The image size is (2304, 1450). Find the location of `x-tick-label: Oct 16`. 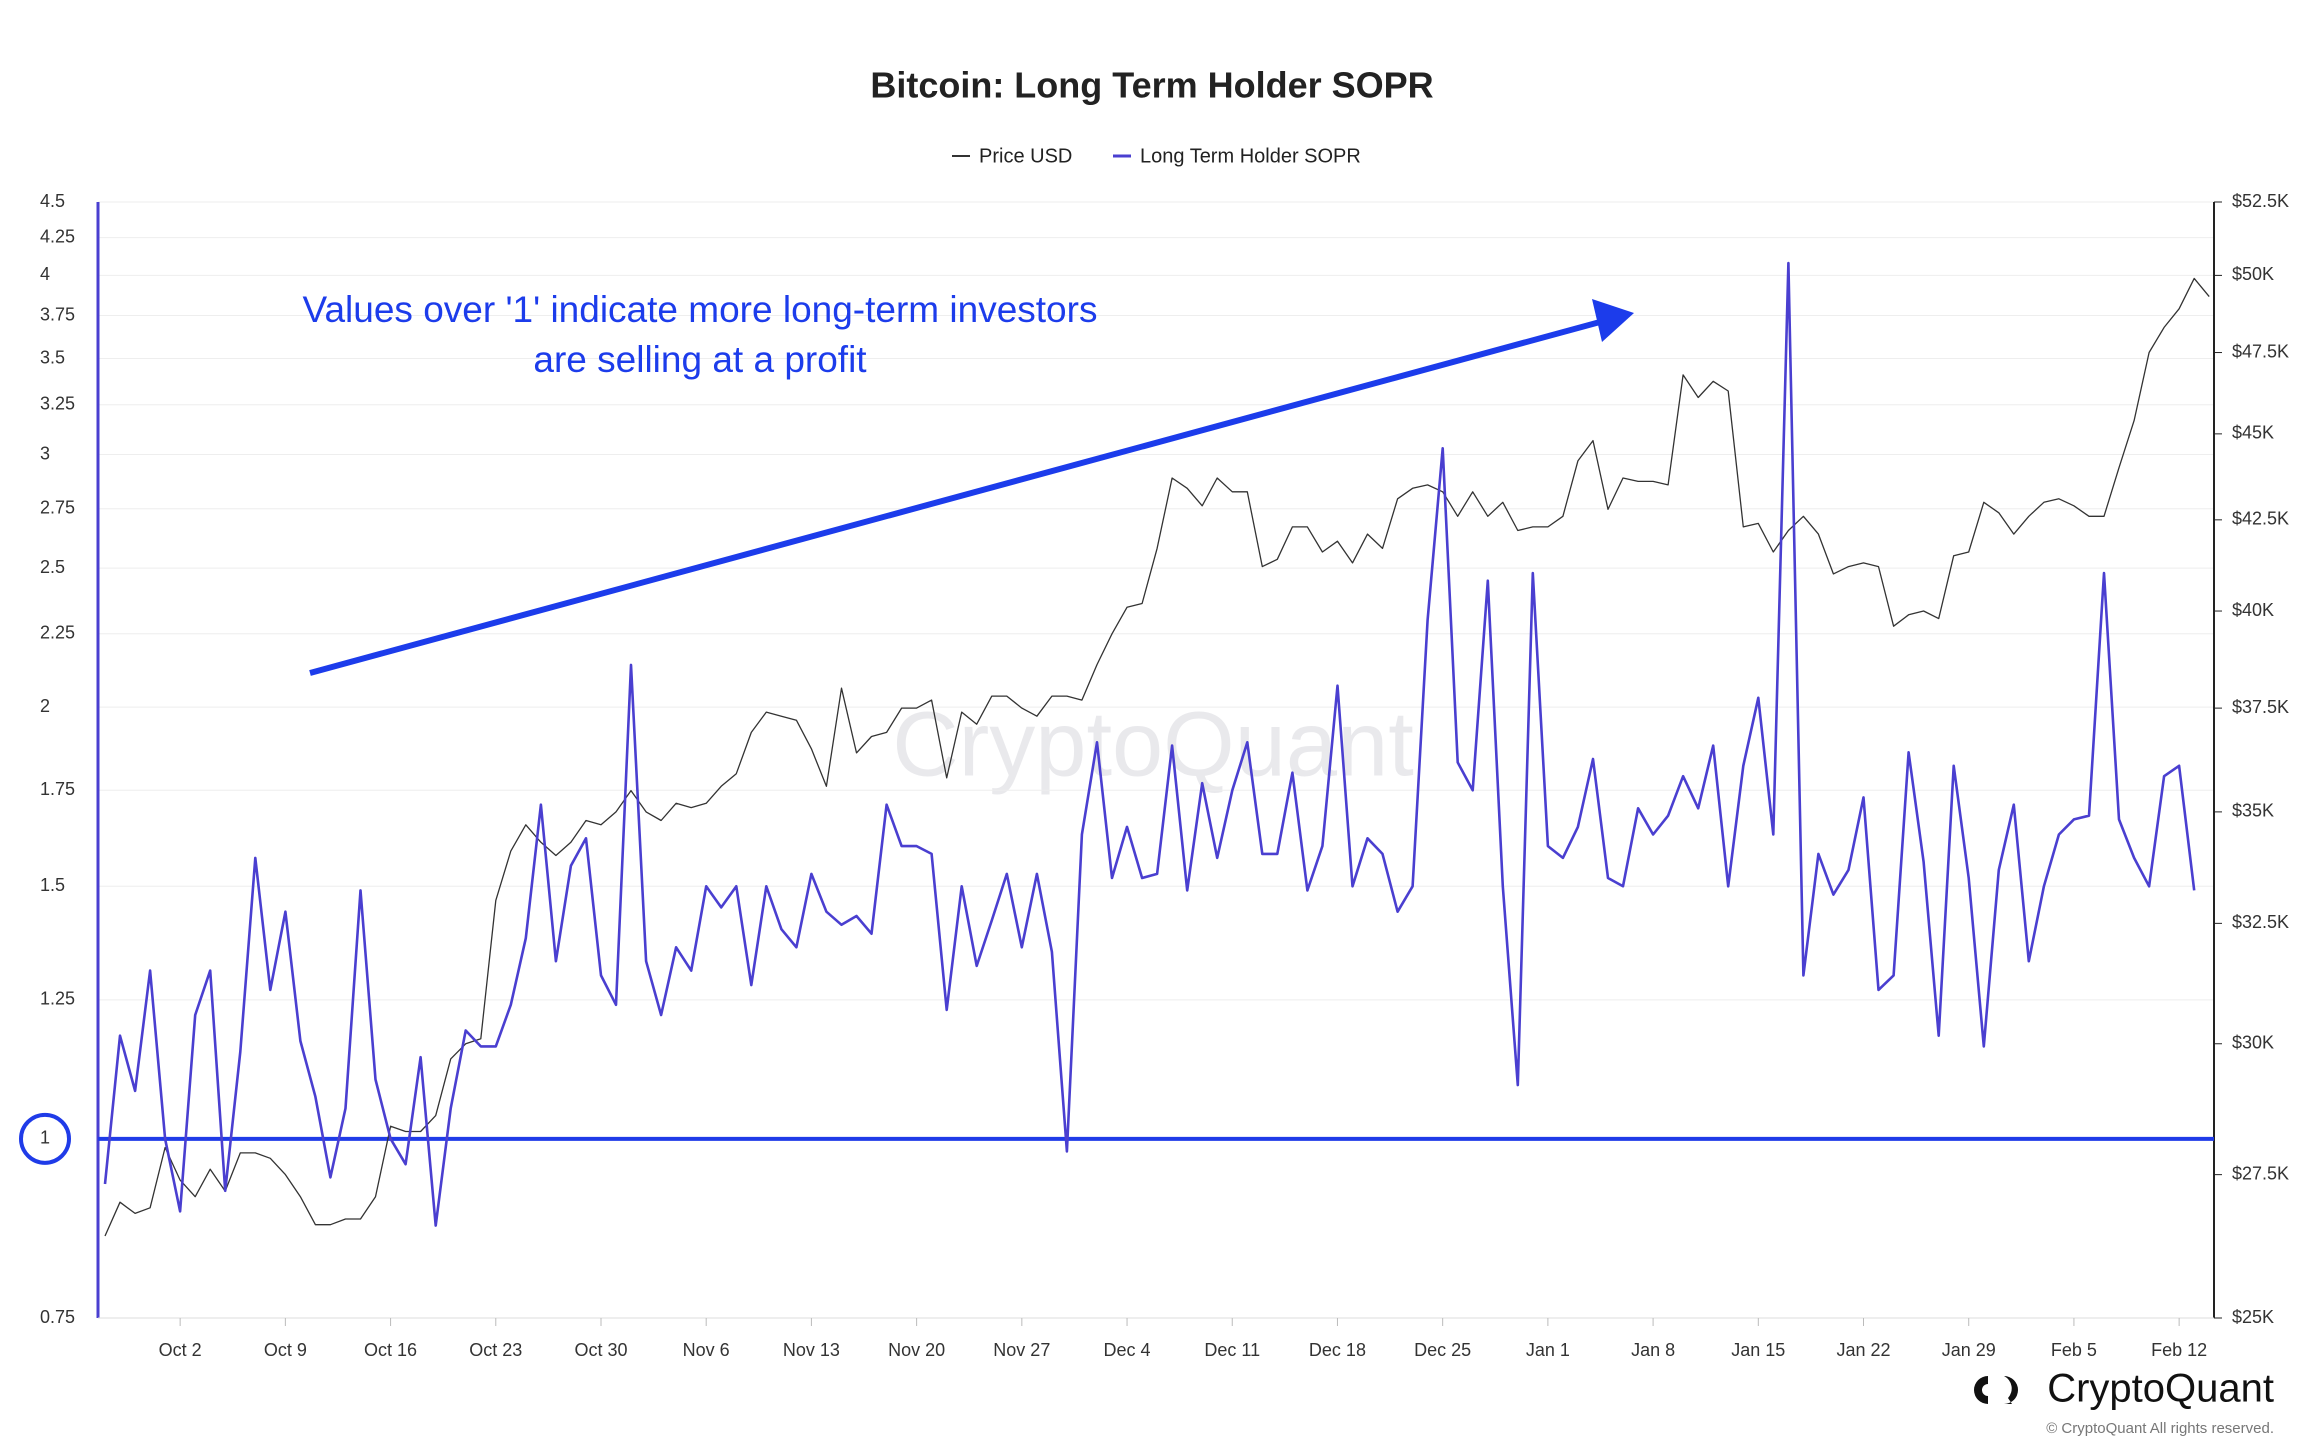

x-tick-label: Oct 16 is located at coordinates (390, 1350).